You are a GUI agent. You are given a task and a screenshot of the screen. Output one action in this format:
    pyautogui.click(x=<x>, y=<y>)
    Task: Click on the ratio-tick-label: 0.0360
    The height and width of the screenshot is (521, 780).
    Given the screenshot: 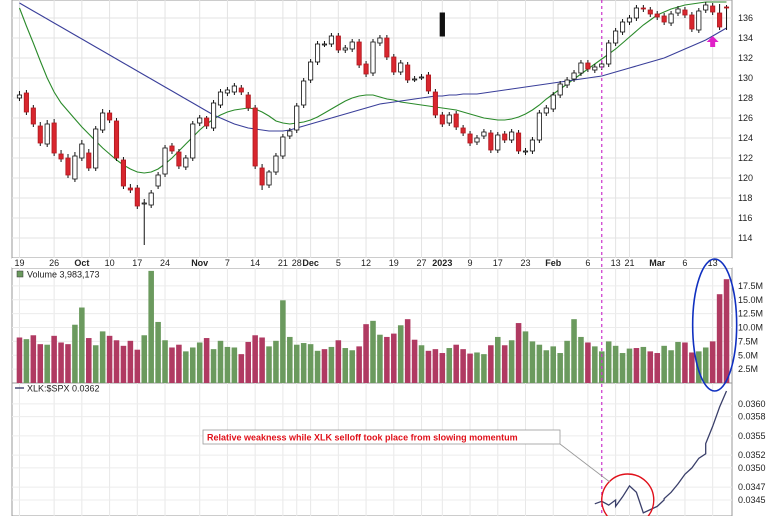 What is the action you would take?
    pyautogui.click(x=752, y=404)
    